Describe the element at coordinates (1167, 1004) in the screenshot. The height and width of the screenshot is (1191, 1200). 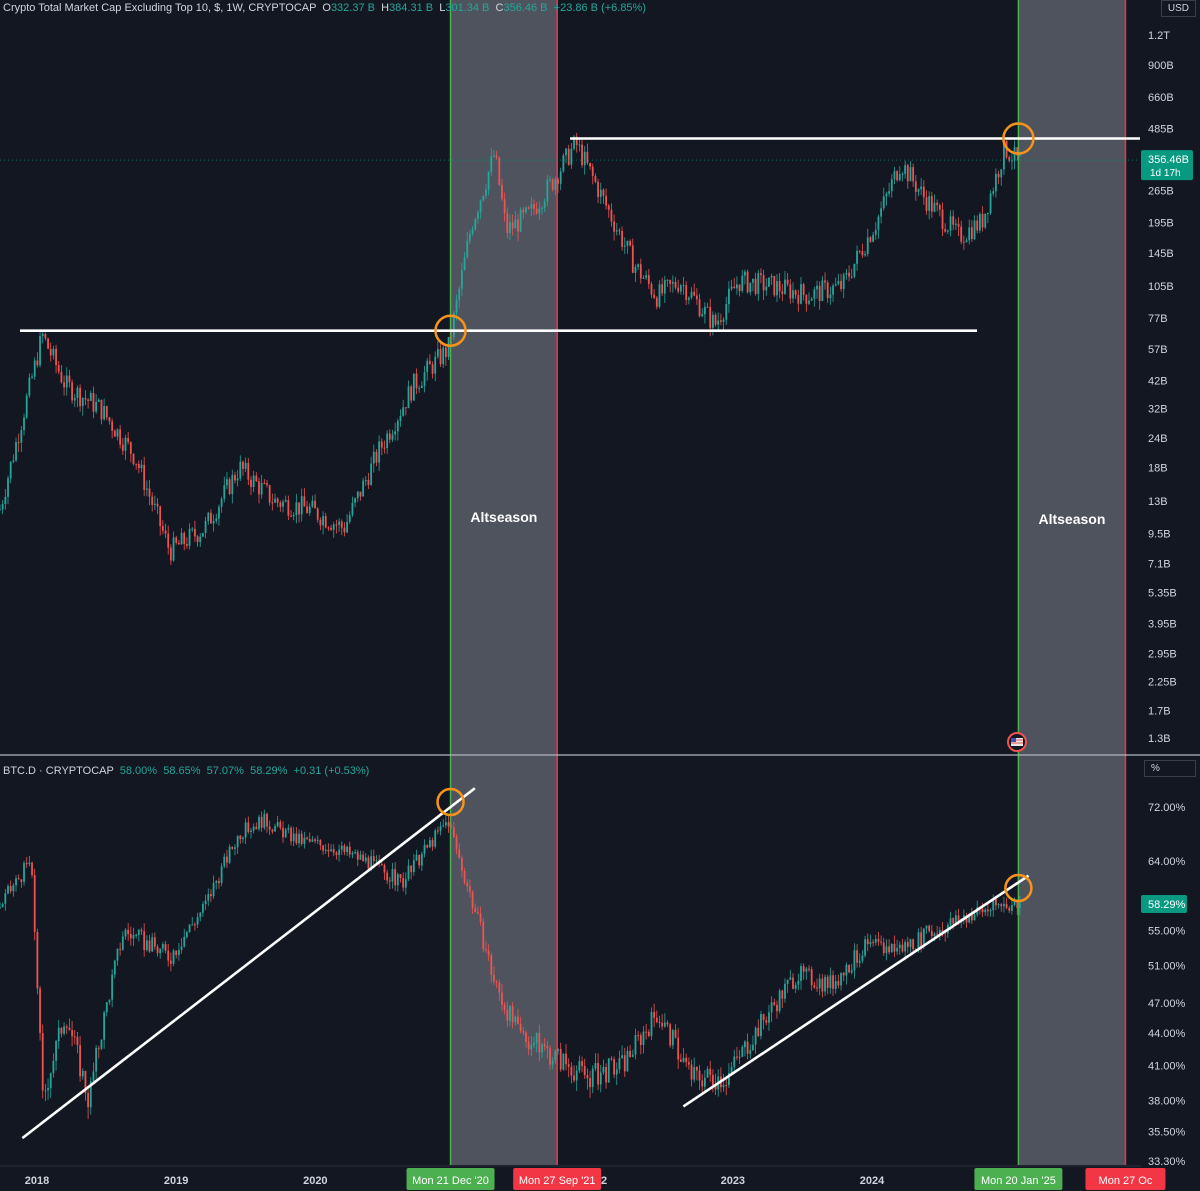
I see `percent-tick-label: 47.00%` at that location.